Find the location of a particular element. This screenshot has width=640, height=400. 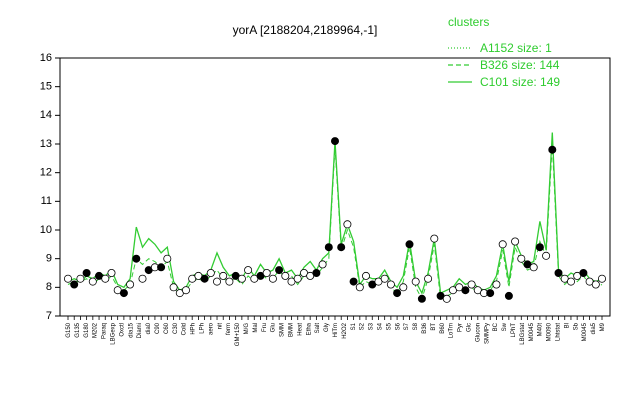

x-tick-label: Glc is located at coordinates (470, 327).